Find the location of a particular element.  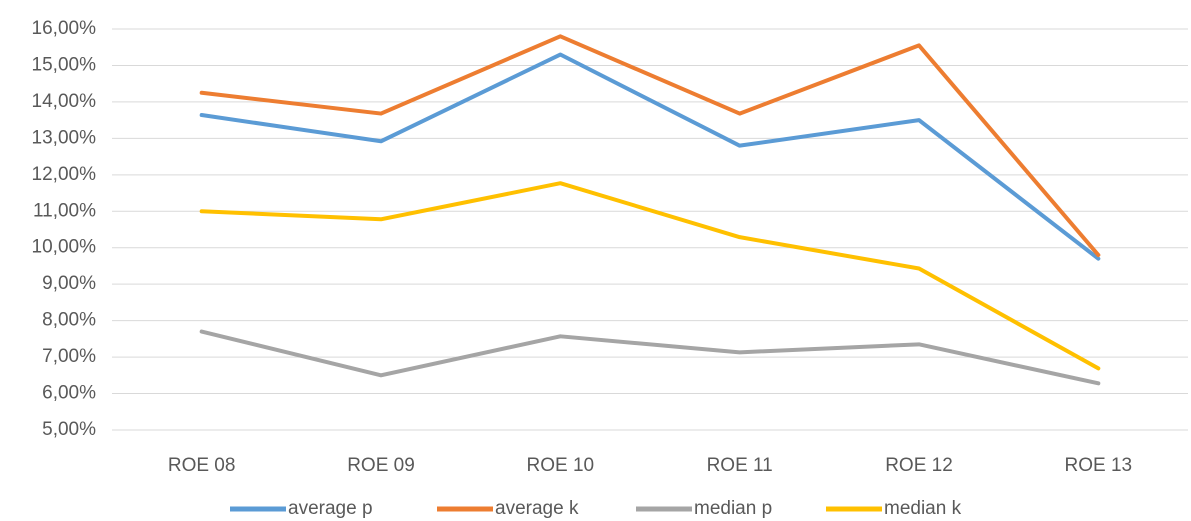

y-tick-label: 7,00% is located at coordinates (69, 356).